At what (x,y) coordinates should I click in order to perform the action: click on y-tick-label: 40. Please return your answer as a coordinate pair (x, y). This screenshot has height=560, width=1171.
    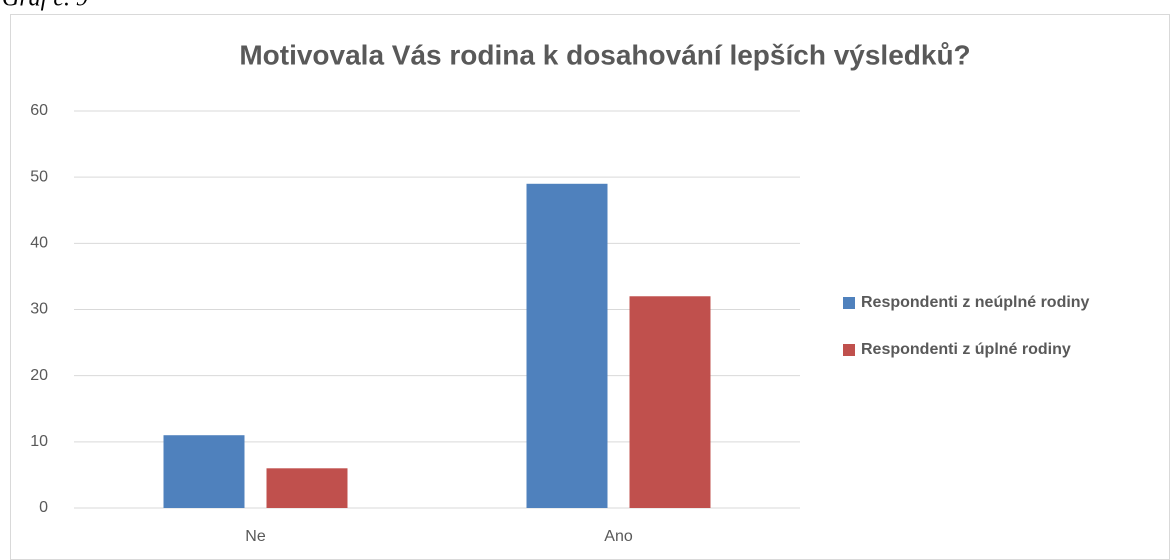
    Looking at the image, I should click on (39, 243).